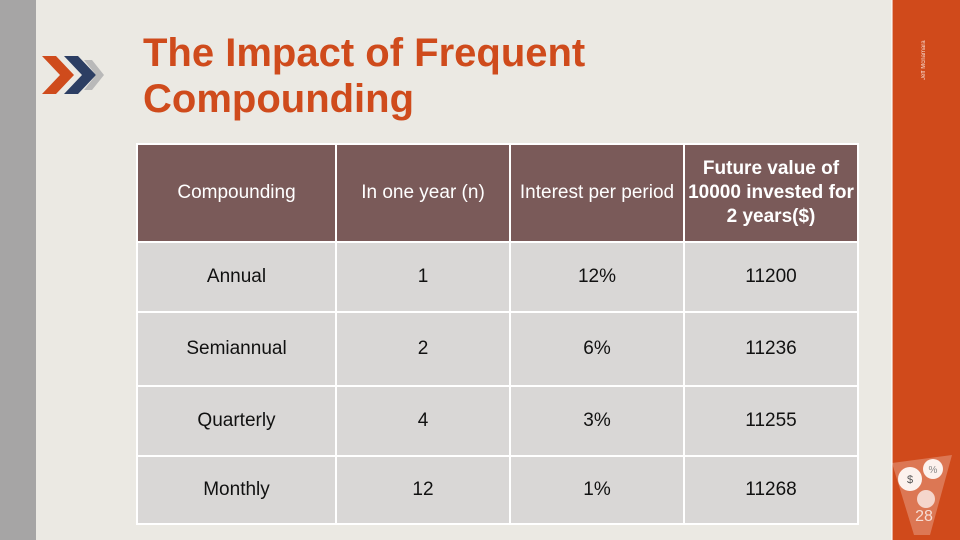 Image resolution: width=960 pixels, height=540 pixels. What do you see at coordinates (236, 277) in the screenshot?
I see `cell-compounding: Annual` at bounding box center [236, 277].